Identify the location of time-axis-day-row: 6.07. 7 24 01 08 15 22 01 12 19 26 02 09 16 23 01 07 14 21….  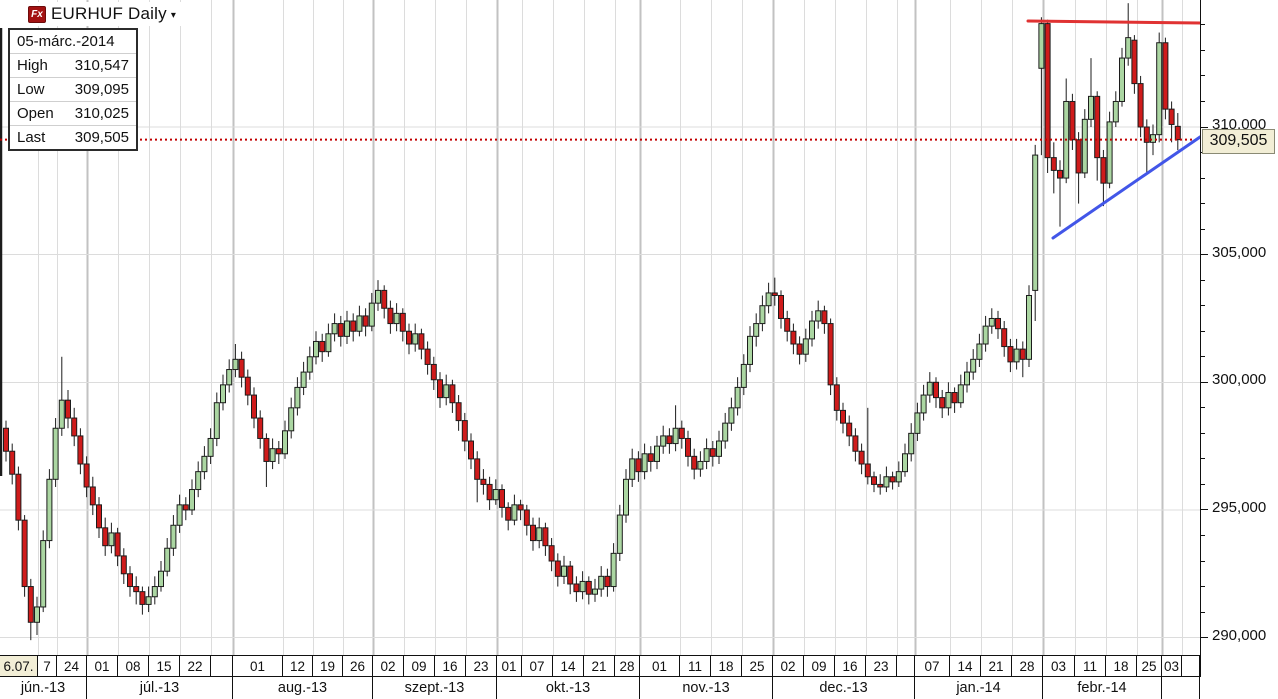
(600, 666).